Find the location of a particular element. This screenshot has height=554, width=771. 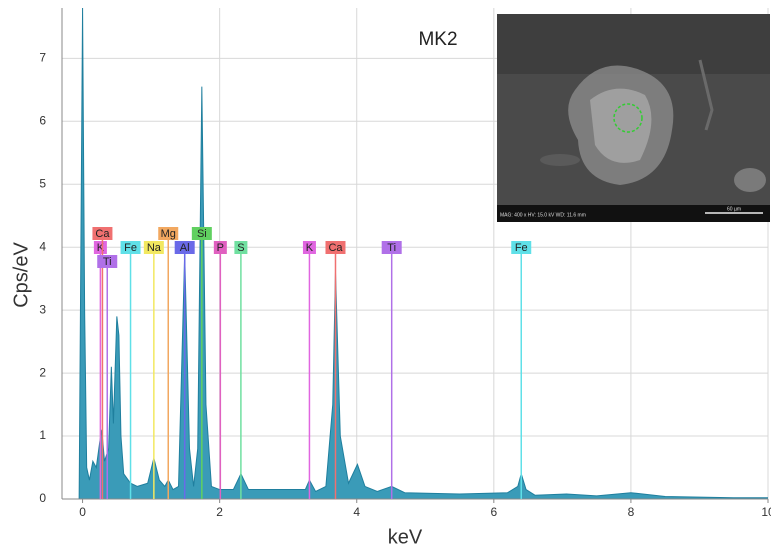

y-tick-label: 0 is located at coordinates (42, 498).